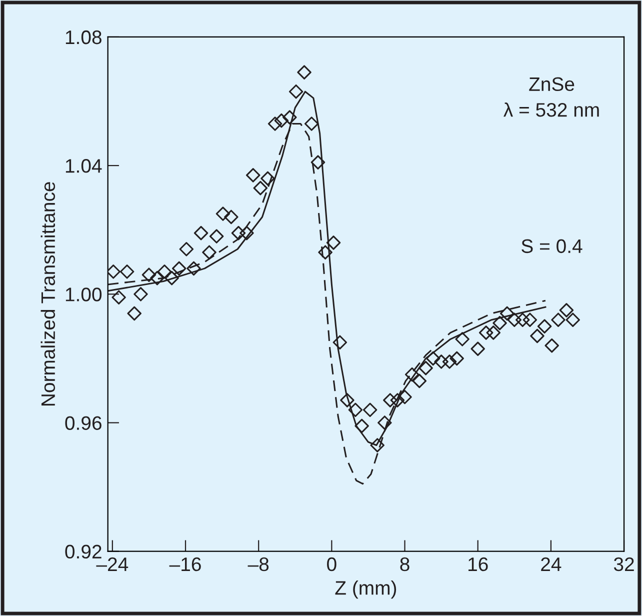 The width and height of the screenshot is (642, 616). Describe the element at coordinates (84, 295) in the screenshot. I see `y-tick-label: 1.00` at that location.